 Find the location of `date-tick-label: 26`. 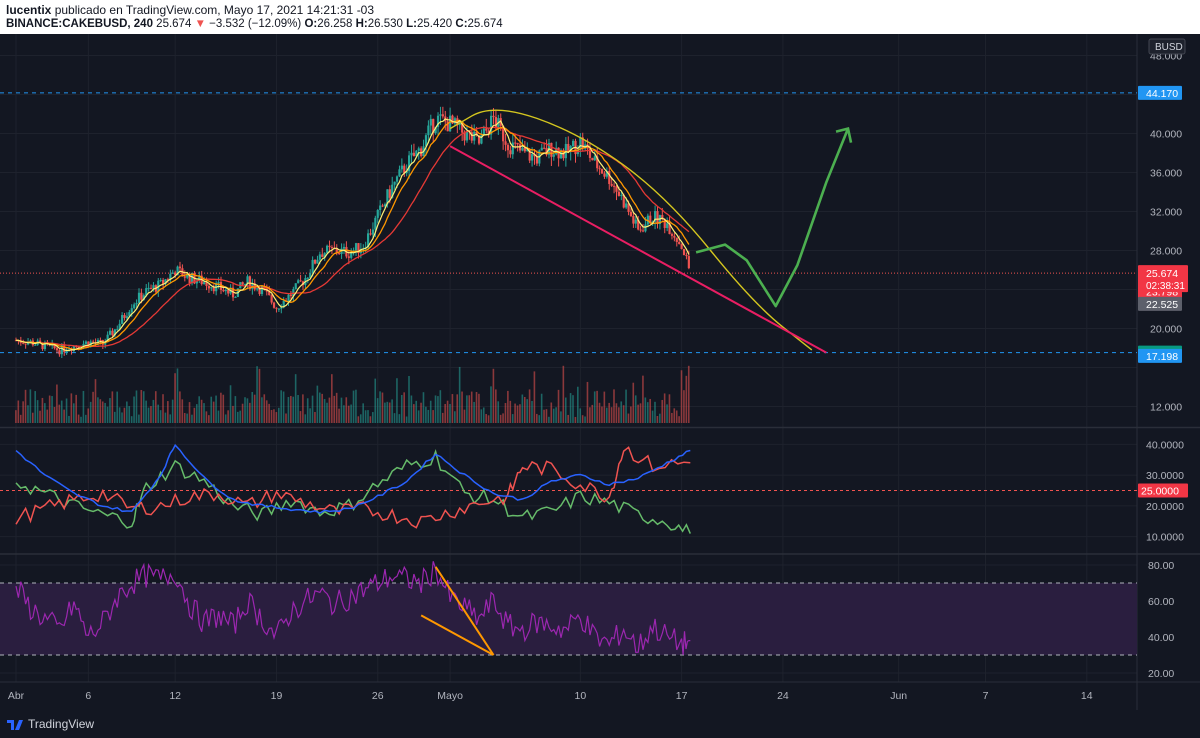

date-tick-label: 26 is located at coordinates (378, 696).